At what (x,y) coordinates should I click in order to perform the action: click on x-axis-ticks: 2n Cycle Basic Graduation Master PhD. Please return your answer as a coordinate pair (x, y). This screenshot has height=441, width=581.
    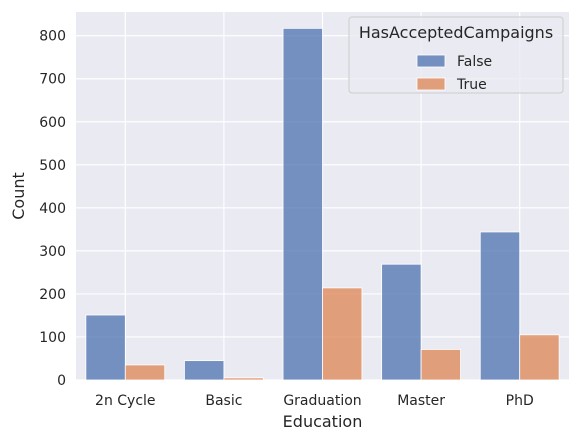
    Looking at the image, I should click on (314, 401).